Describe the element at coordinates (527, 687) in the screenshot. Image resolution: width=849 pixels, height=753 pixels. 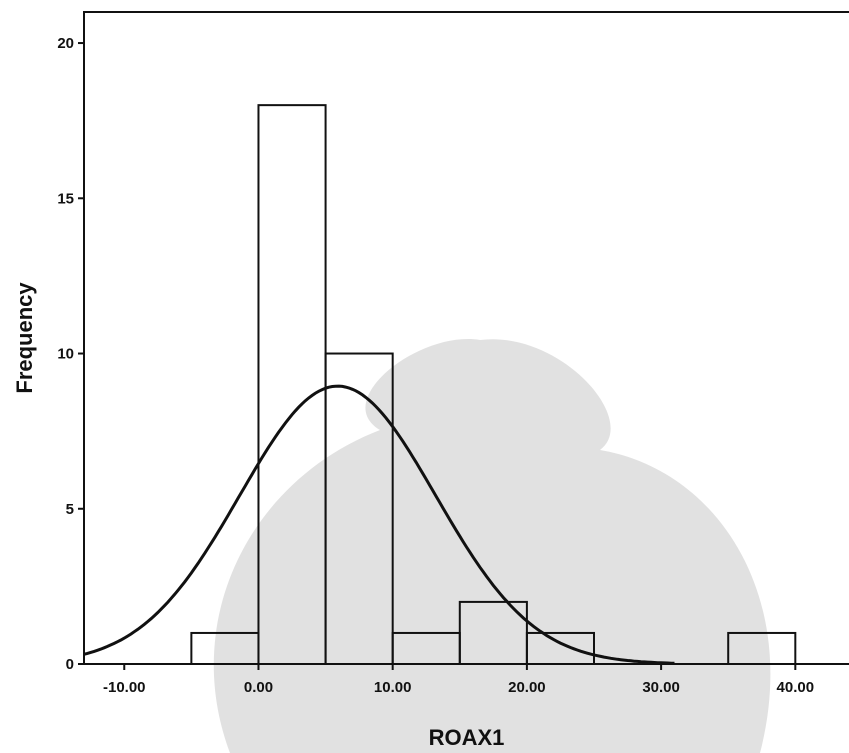
I see `x-tick-label: 20.00` at that location.